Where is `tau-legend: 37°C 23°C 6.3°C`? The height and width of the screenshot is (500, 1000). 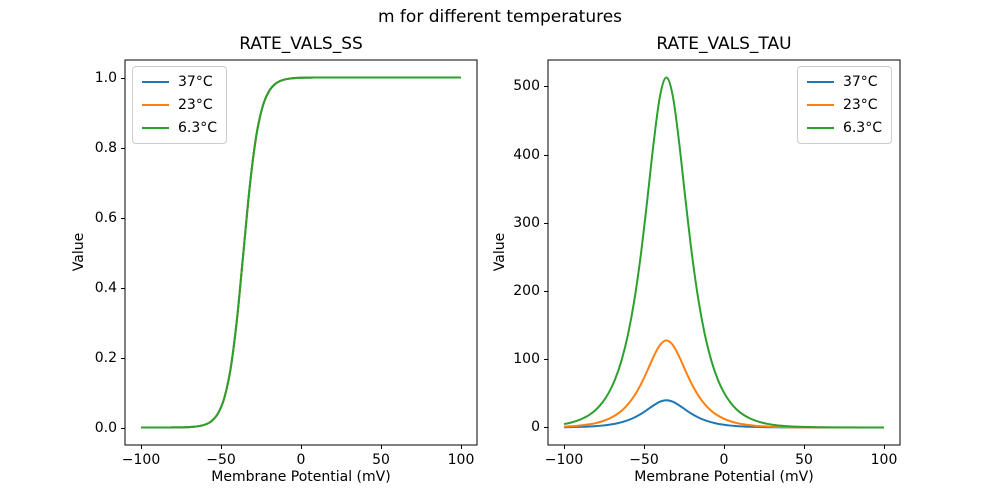
tau-legend: 37°C 23°C 6.3°C is located at coordinates (844, 105).